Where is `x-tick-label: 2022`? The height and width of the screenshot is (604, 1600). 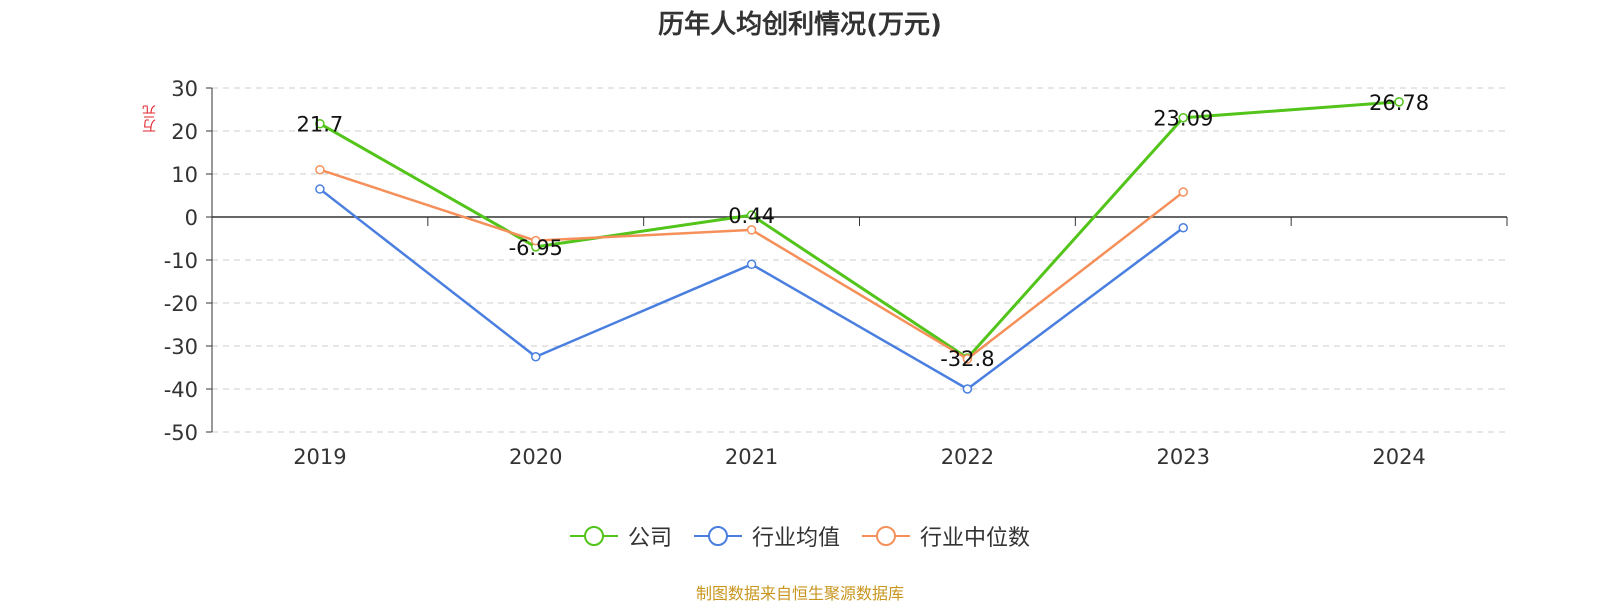 x-tick-label: 2022 is located at coordinates (967, 457).